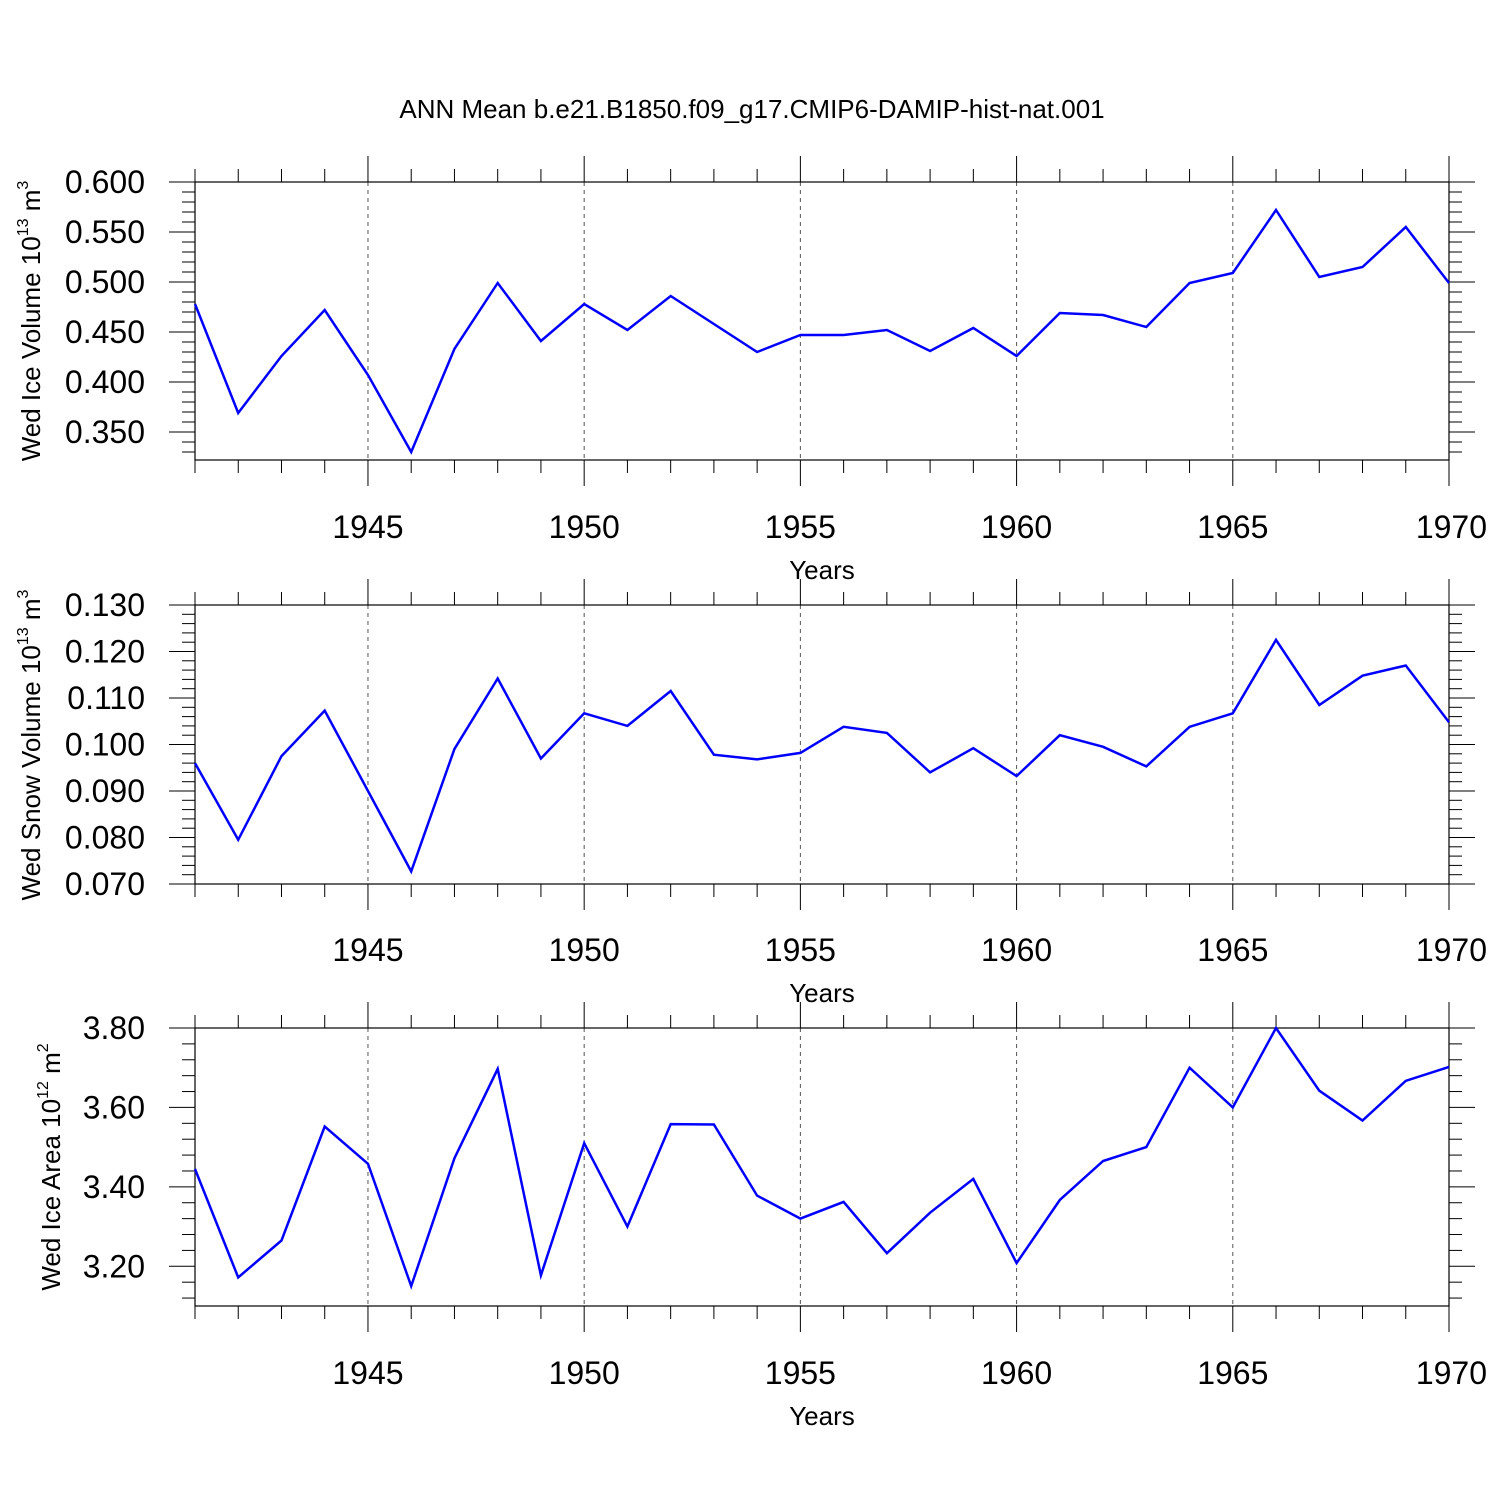 This screenshot has width=1500, height=1500. I want to click on y-tick-label: 0.450, so click(105, 332).